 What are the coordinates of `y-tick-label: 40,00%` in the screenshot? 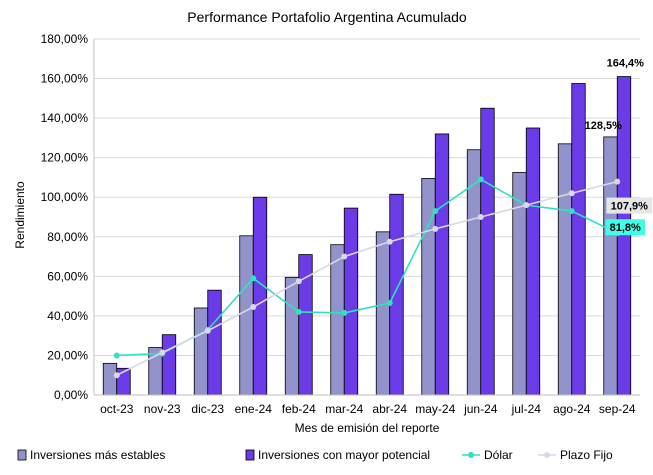 It's located at (67, 316).